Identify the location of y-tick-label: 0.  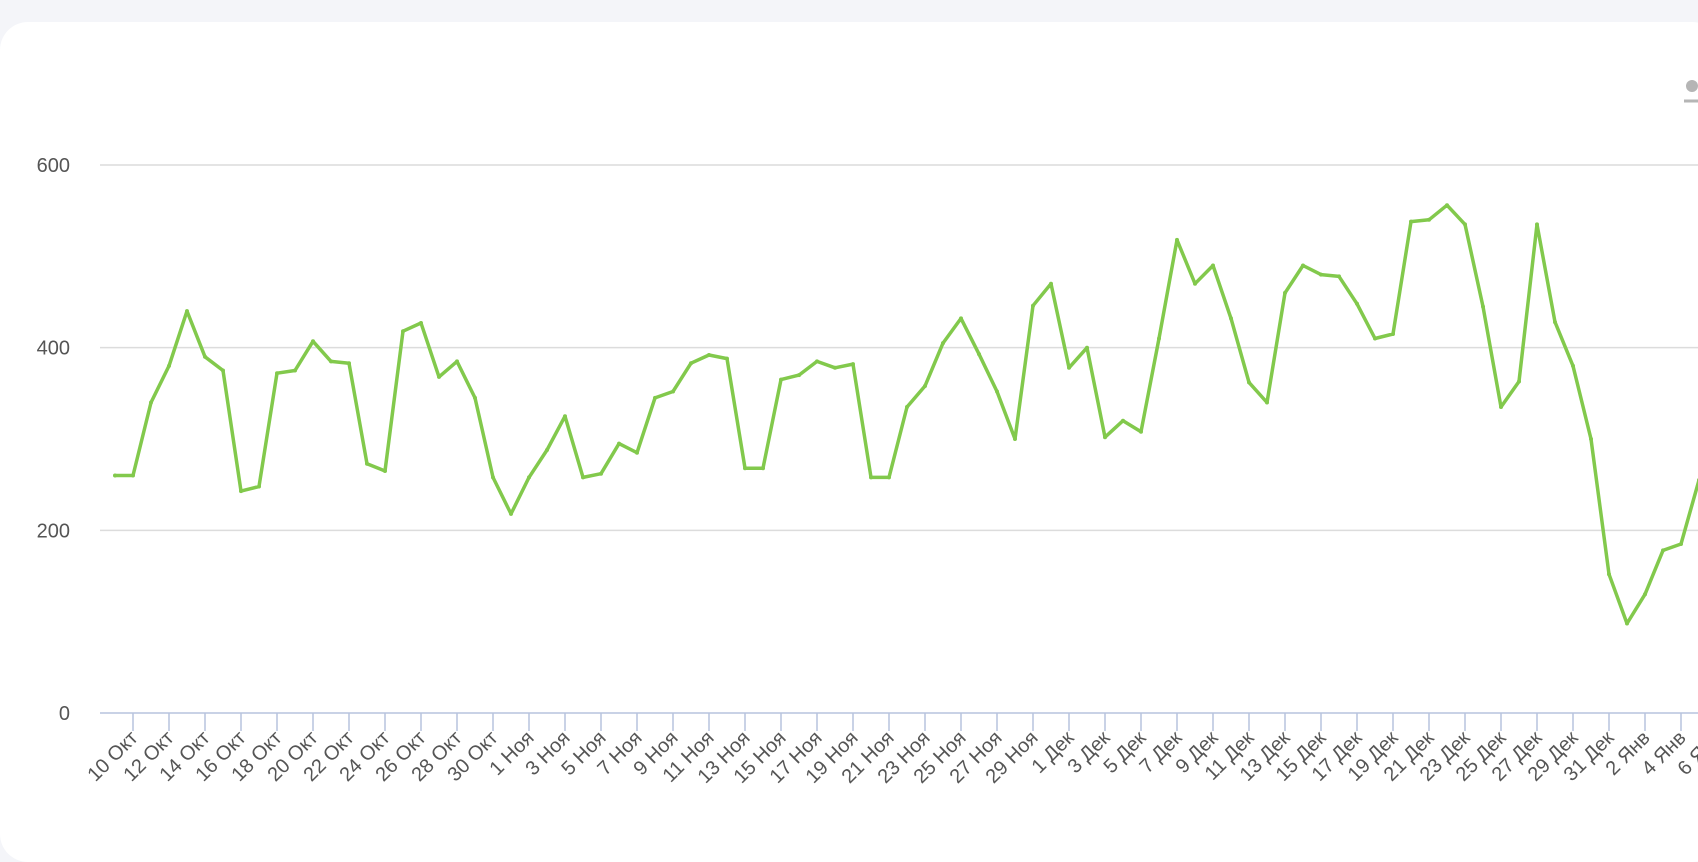
(64, 714).